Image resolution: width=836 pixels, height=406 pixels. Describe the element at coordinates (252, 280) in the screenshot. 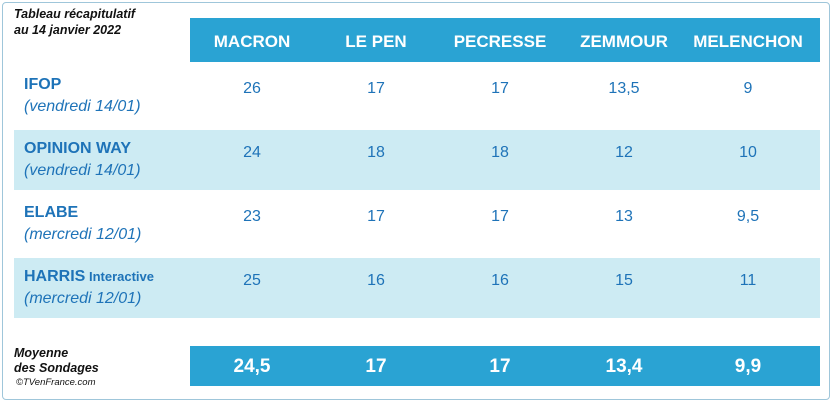

I see `table-cell: 25` at that location.